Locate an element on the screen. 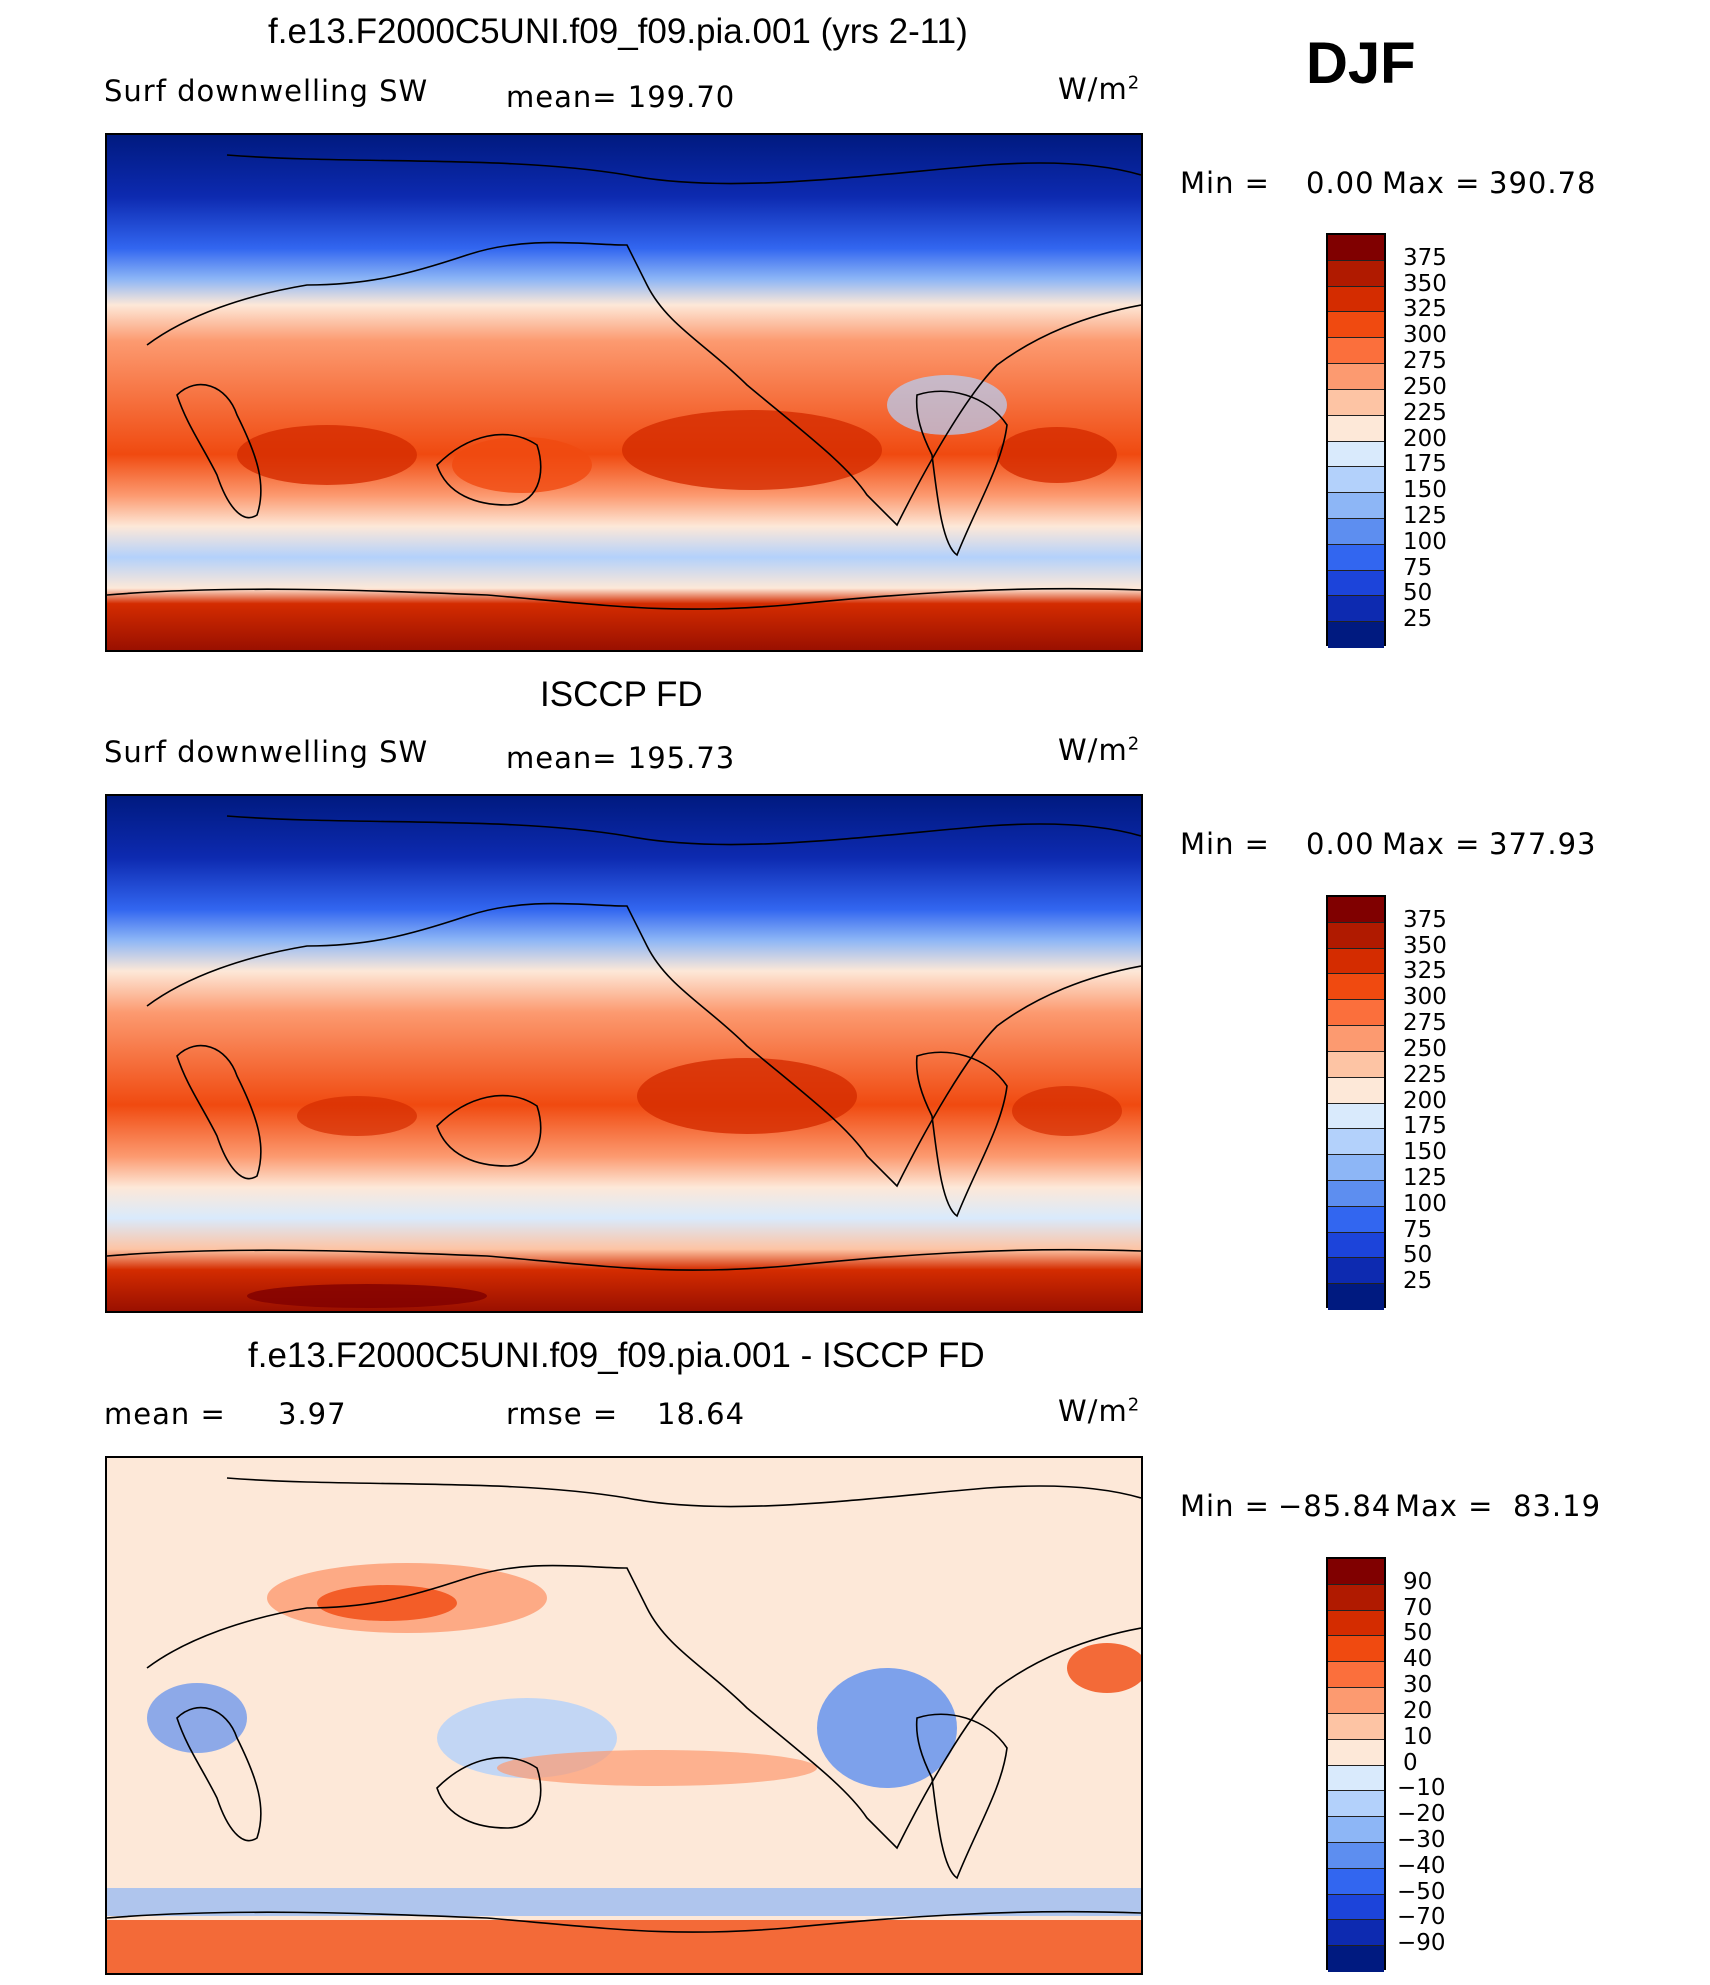 The width and height of the screenshot is (1710, 1985). colorbar-tick-label: 375 is located at coordinates (1425, 257).